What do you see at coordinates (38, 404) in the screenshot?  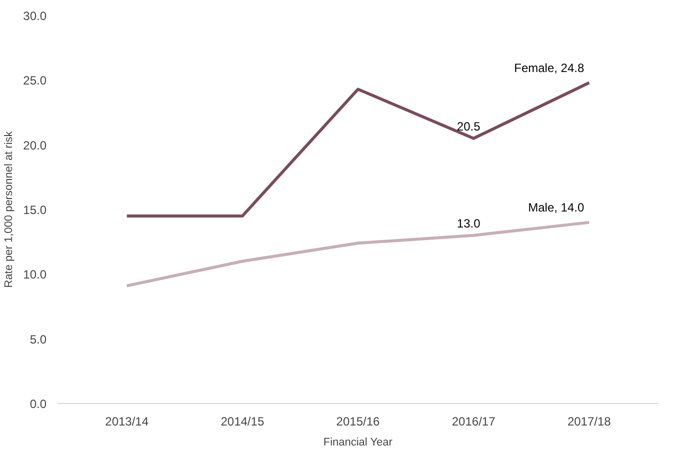 I see `y-tick-label: 0.0` at bounding box center [38, 404].